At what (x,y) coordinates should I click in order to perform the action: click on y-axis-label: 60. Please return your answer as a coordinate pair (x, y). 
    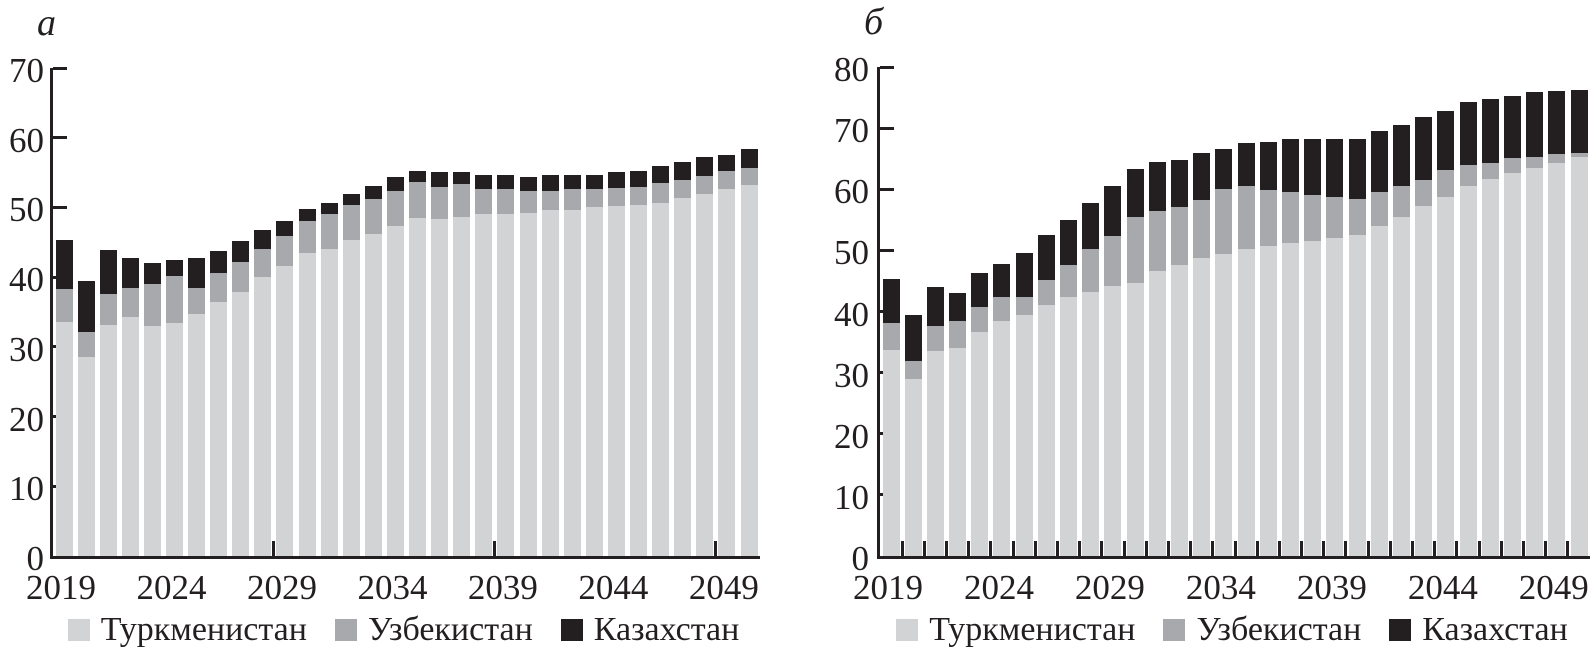
    Looking at the image, I should click on (26, 140).